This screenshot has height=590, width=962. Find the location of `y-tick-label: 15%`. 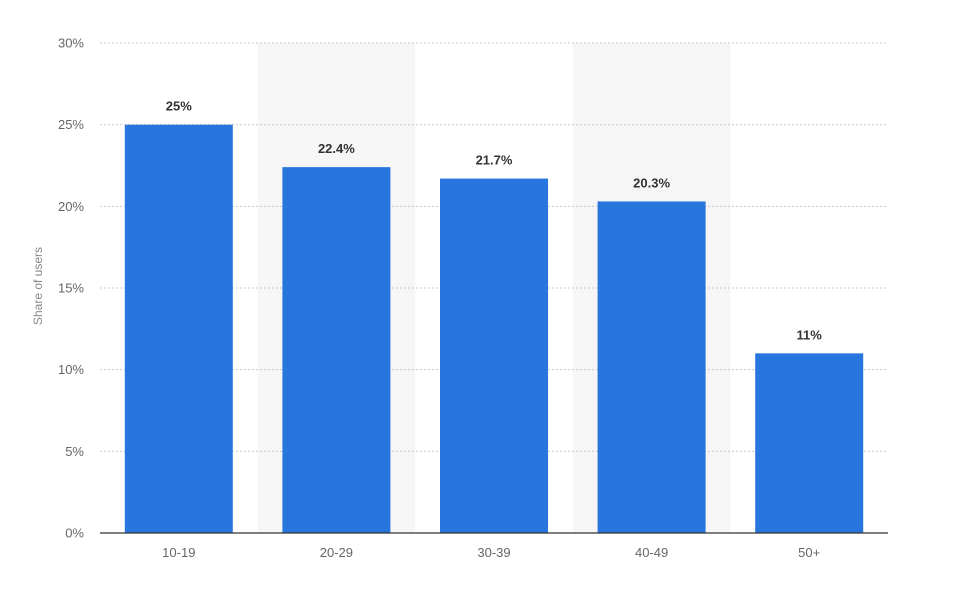

y-tick-label: 15% is located at coordinates (71, 288).